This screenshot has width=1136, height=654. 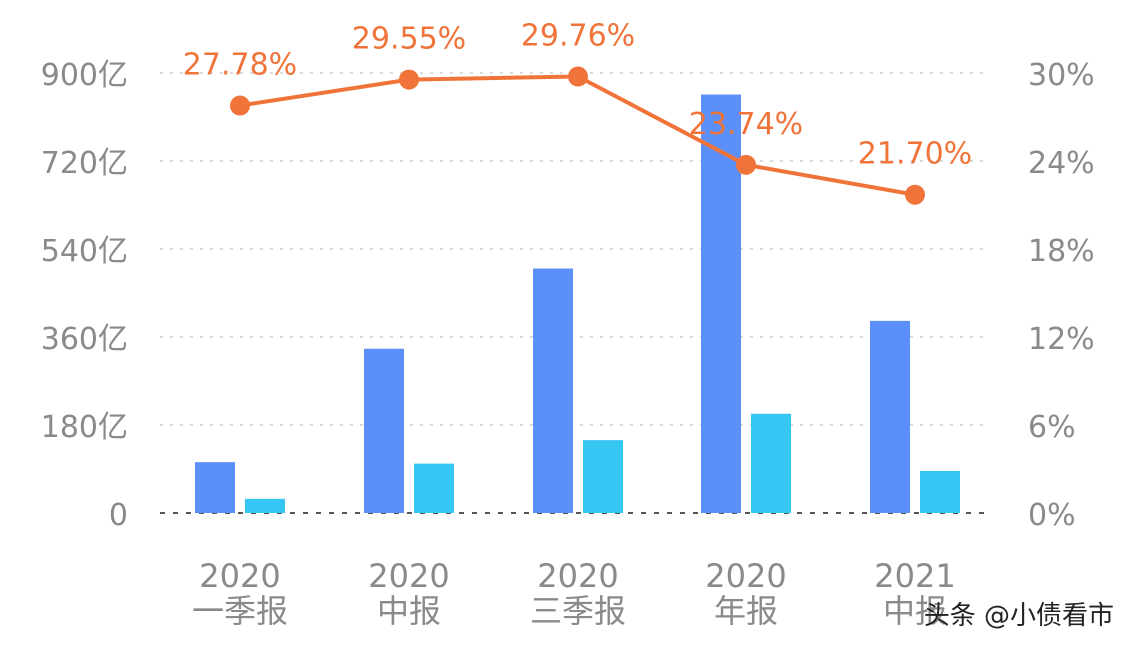 What do you see at coordinates (409, 39) in the screenshot?
I see `ratio-data-label: 29.55%` at bounding box center [409, 39].